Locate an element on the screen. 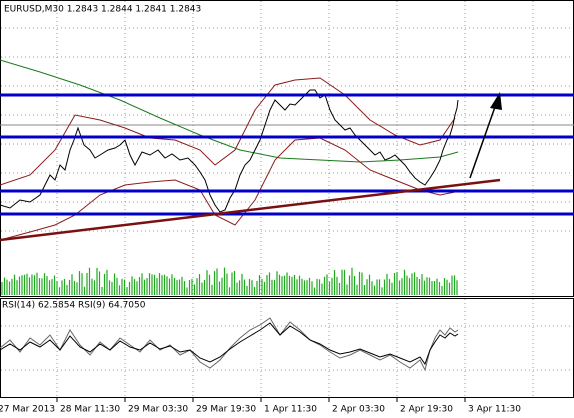 This screenshot has height=418, width=574. time-label: 2 Apr 03:30 is located at coordinates (358, 410).